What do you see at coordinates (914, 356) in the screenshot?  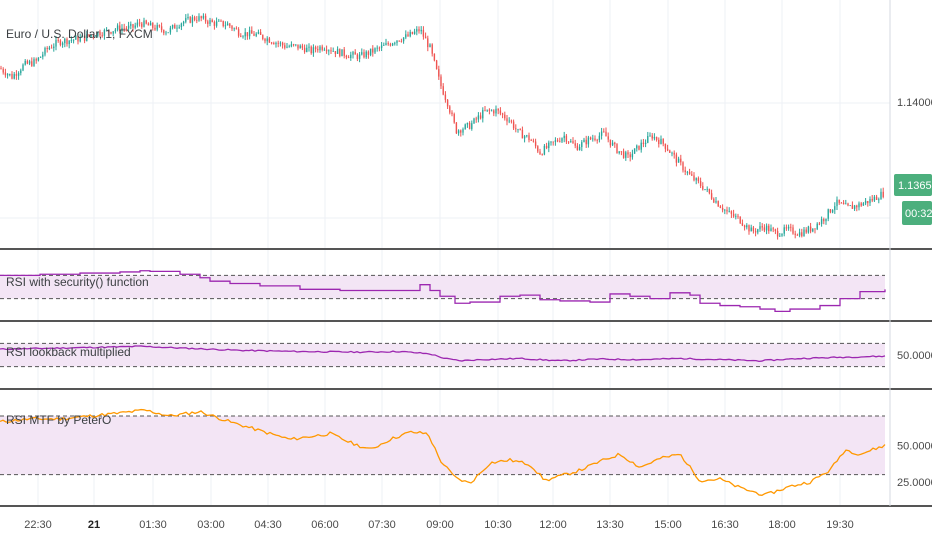 I see `rsi-lookback-tick-label: 50.0000` at bounding box center [914, 356].